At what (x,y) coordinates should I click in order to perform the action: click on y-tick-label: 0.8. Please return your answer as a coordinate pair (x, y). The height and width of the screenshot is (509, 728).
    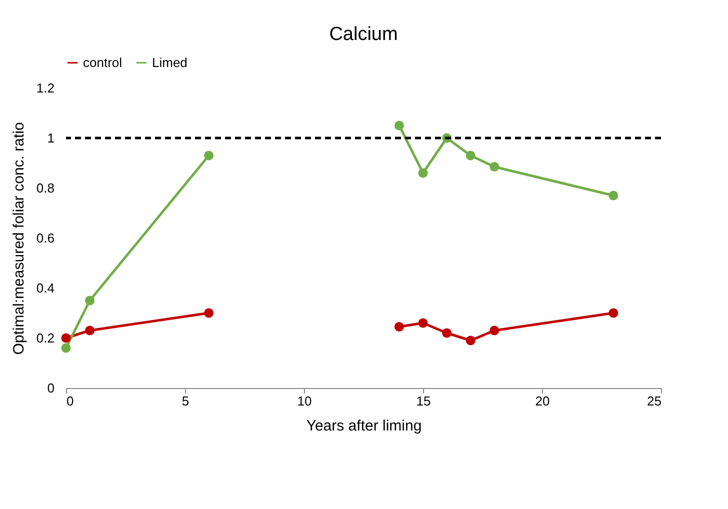
    Looking at the image, I should click on (45, 188).